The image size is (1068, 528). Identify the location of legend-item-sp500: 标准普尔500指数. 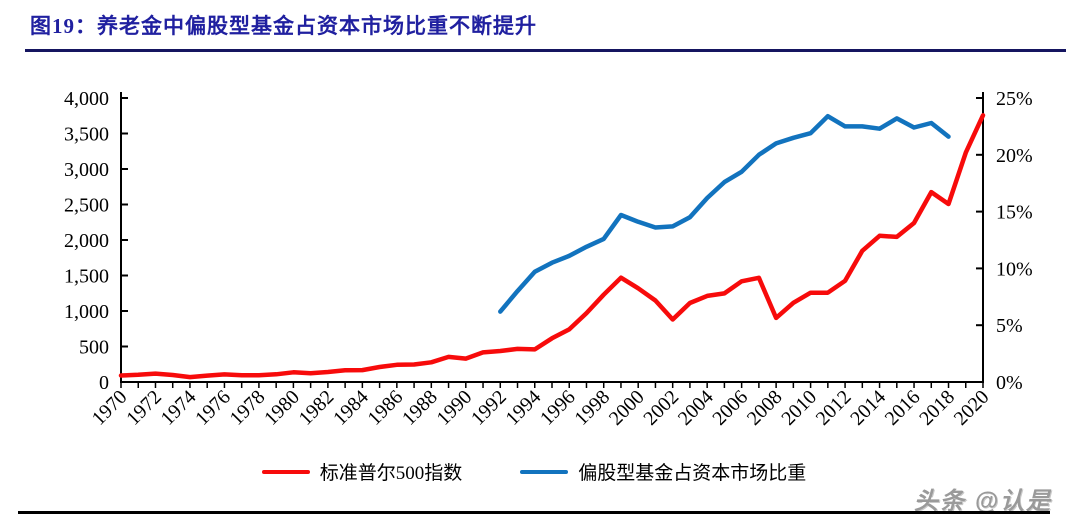
(362, 471).